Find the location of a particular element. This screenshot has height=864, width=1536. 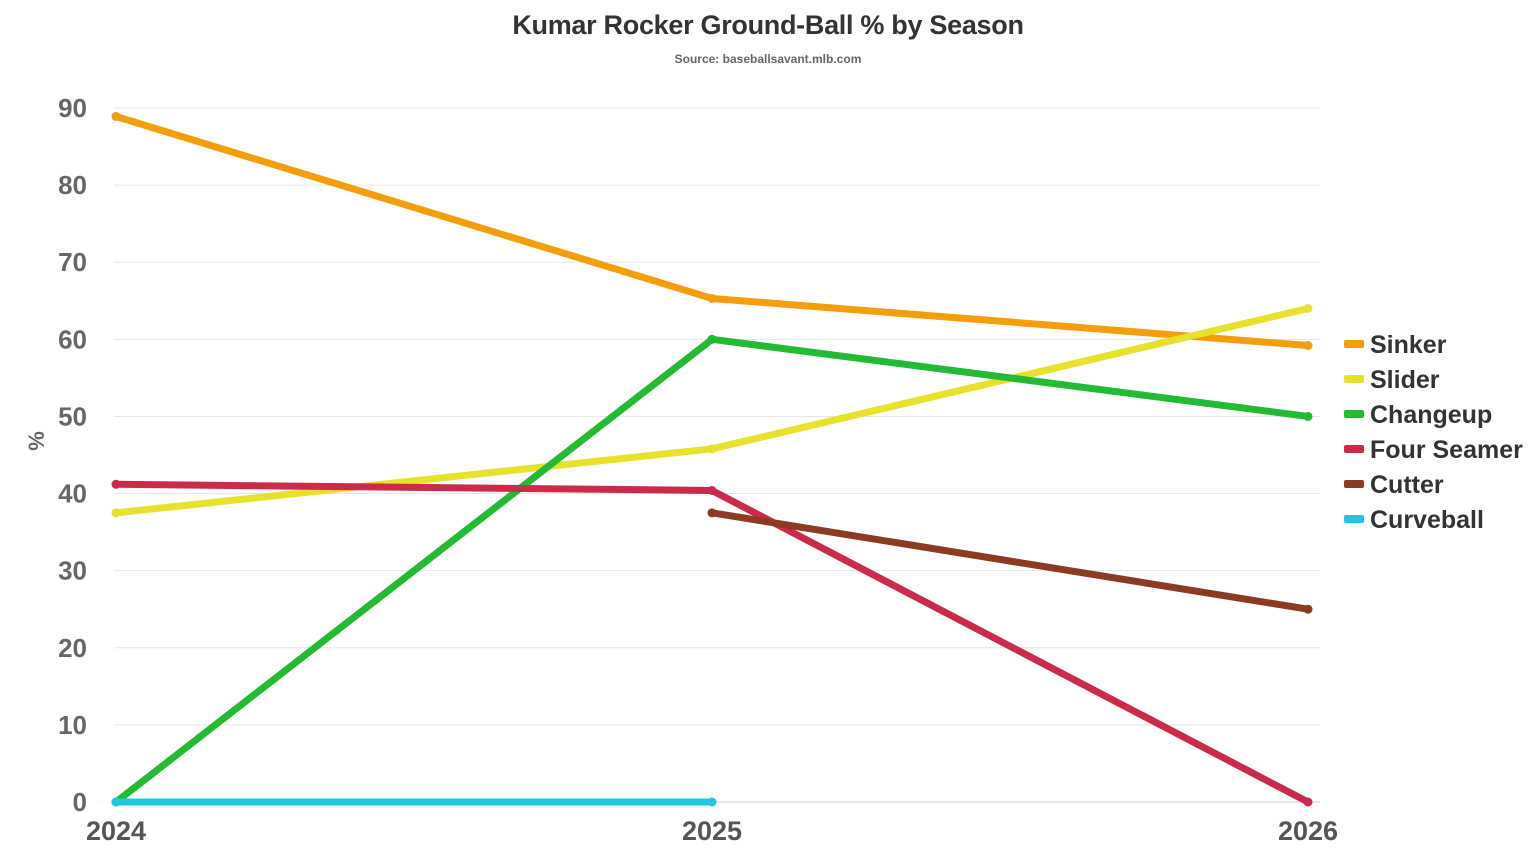

y-tick-label: 10 is located at coordinates (72, 725).